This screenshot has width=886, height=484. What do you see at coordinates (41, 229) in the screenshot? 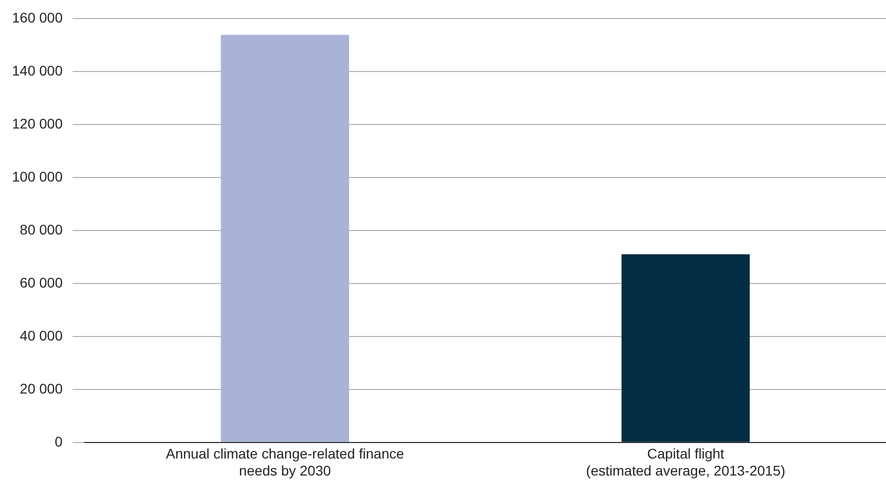
I see `y-tick-label: 80 000` at bounding box center [41, 229].